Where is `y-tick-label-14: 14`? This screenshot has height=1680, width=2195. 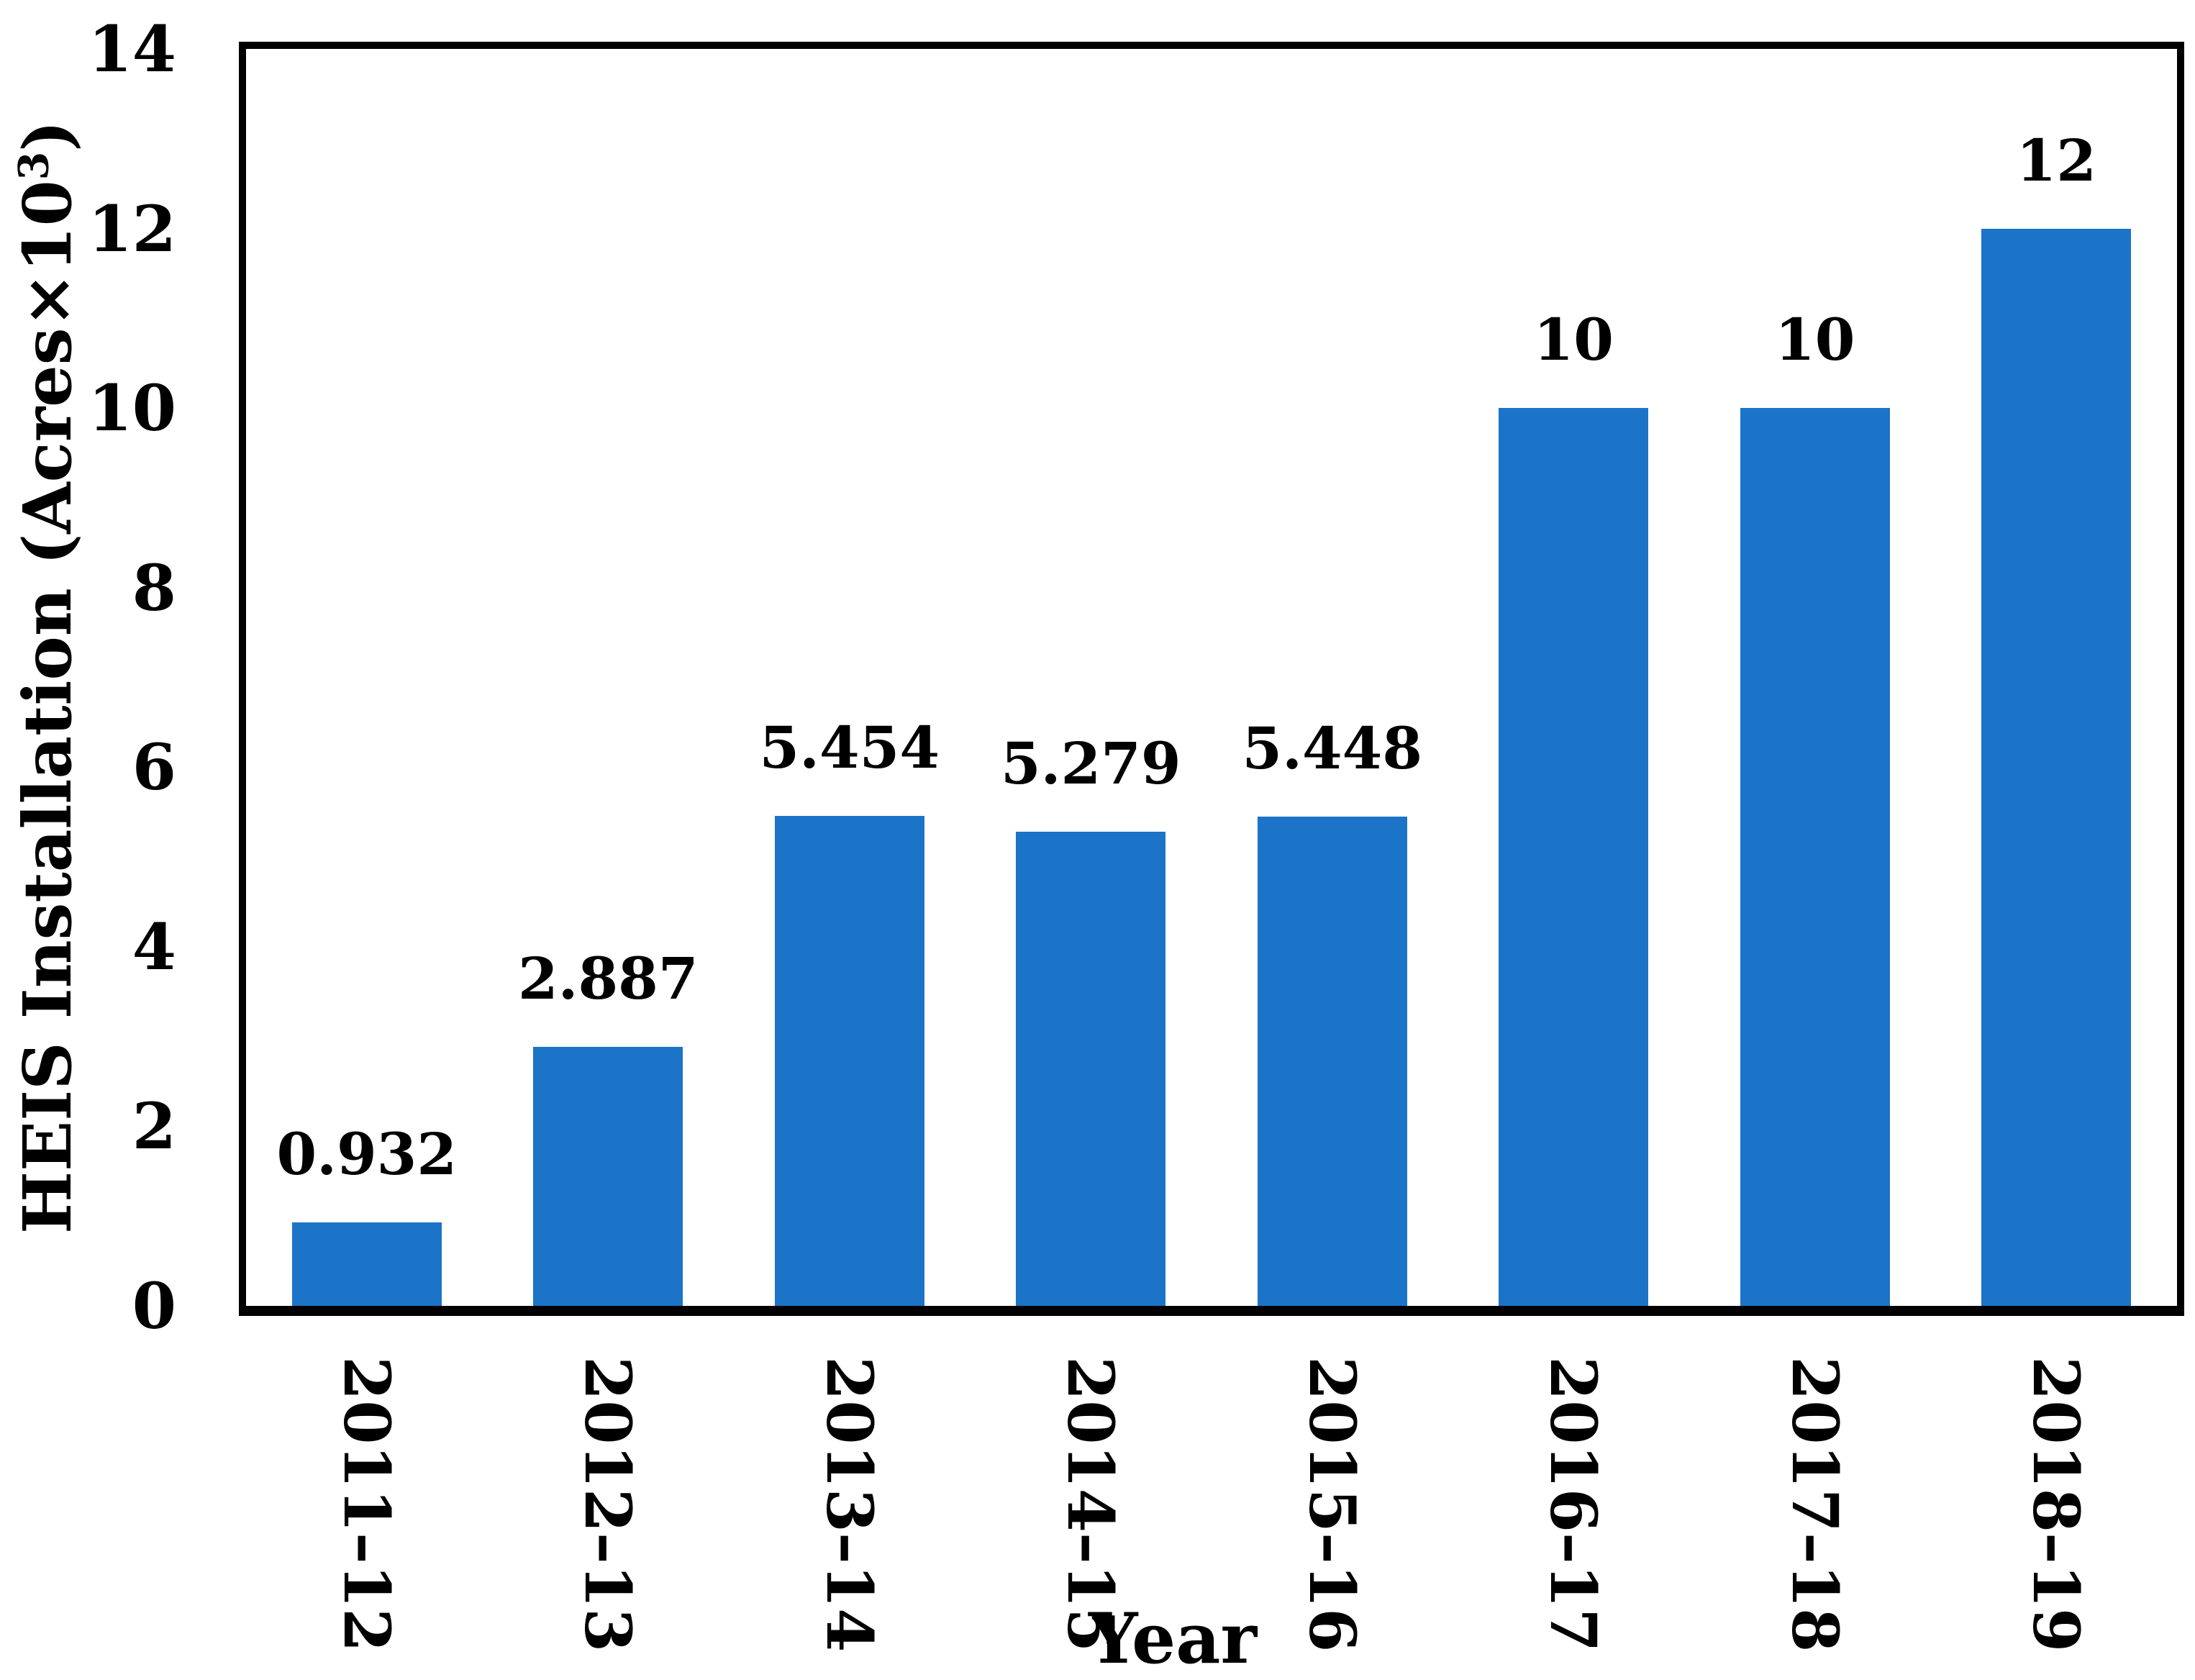
y-tick-label-14: 14 is located at coordinates (132, 49).